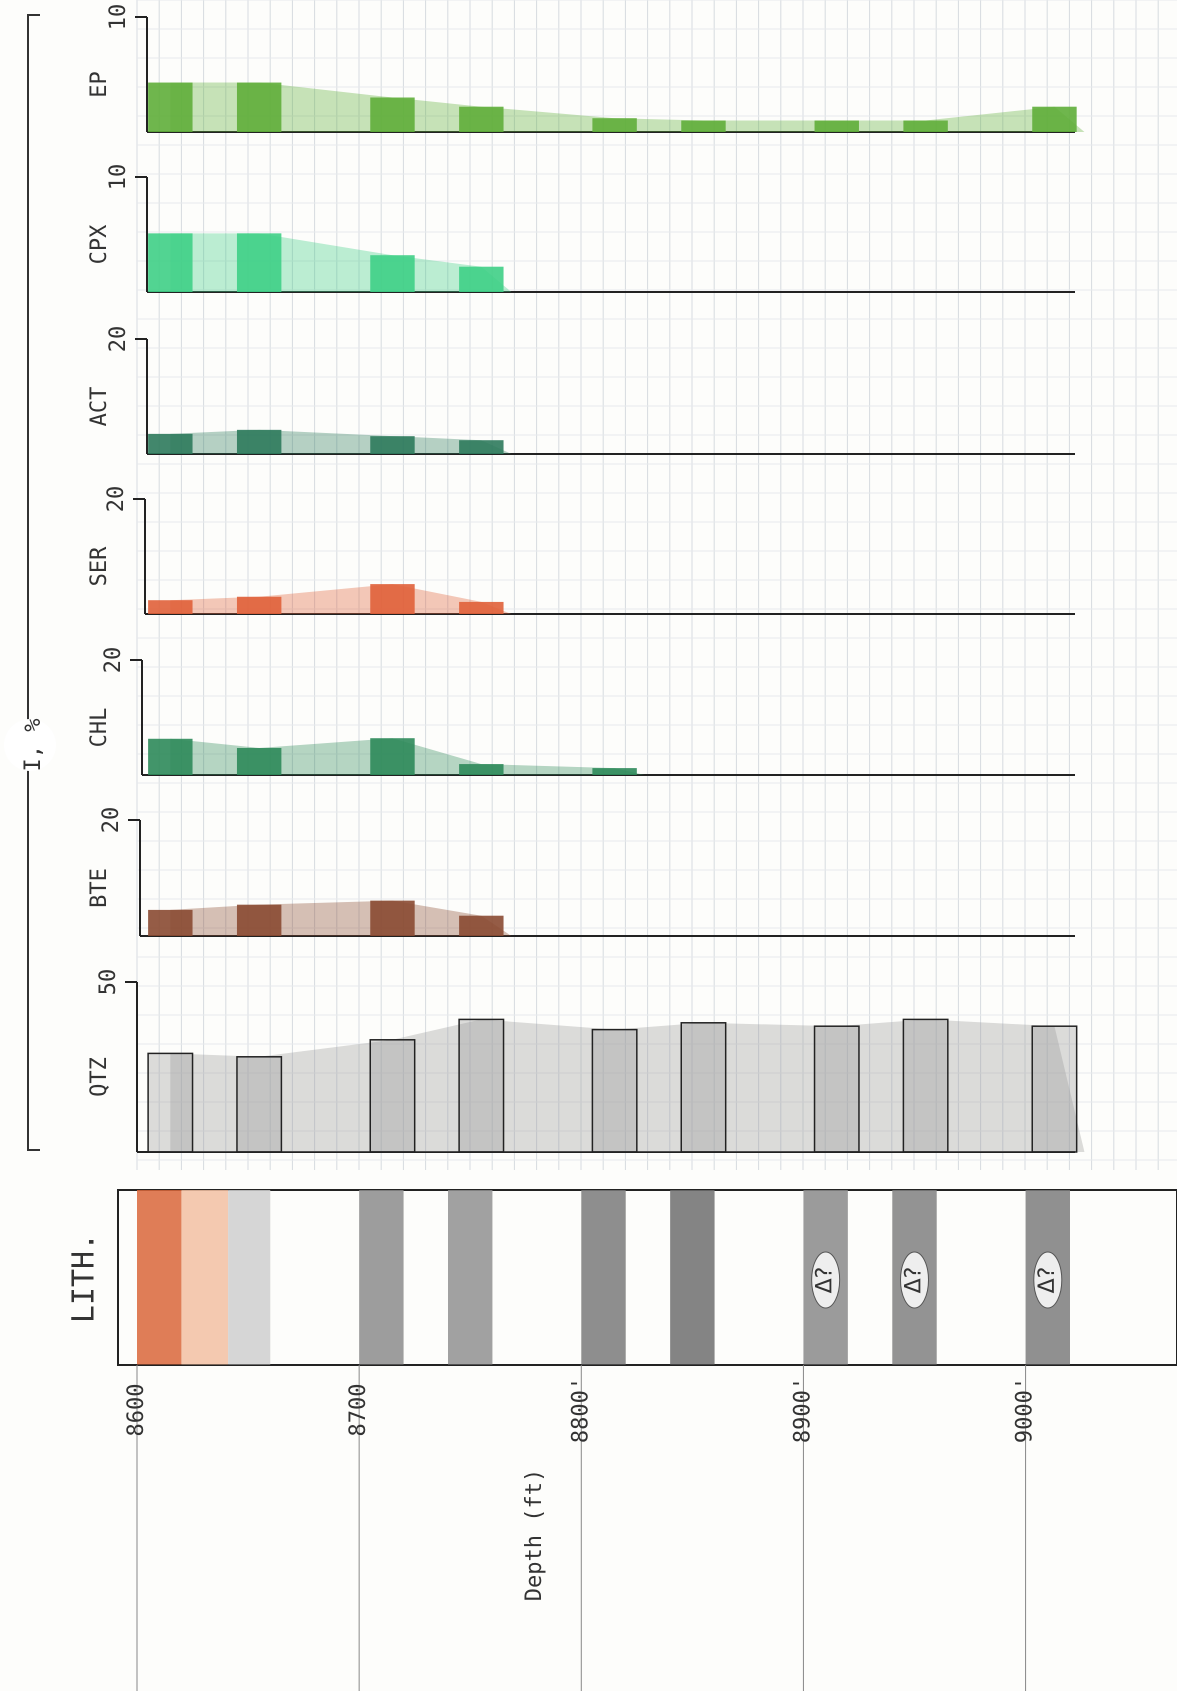  I want to click on panel-title: EP, so click(99, 84).